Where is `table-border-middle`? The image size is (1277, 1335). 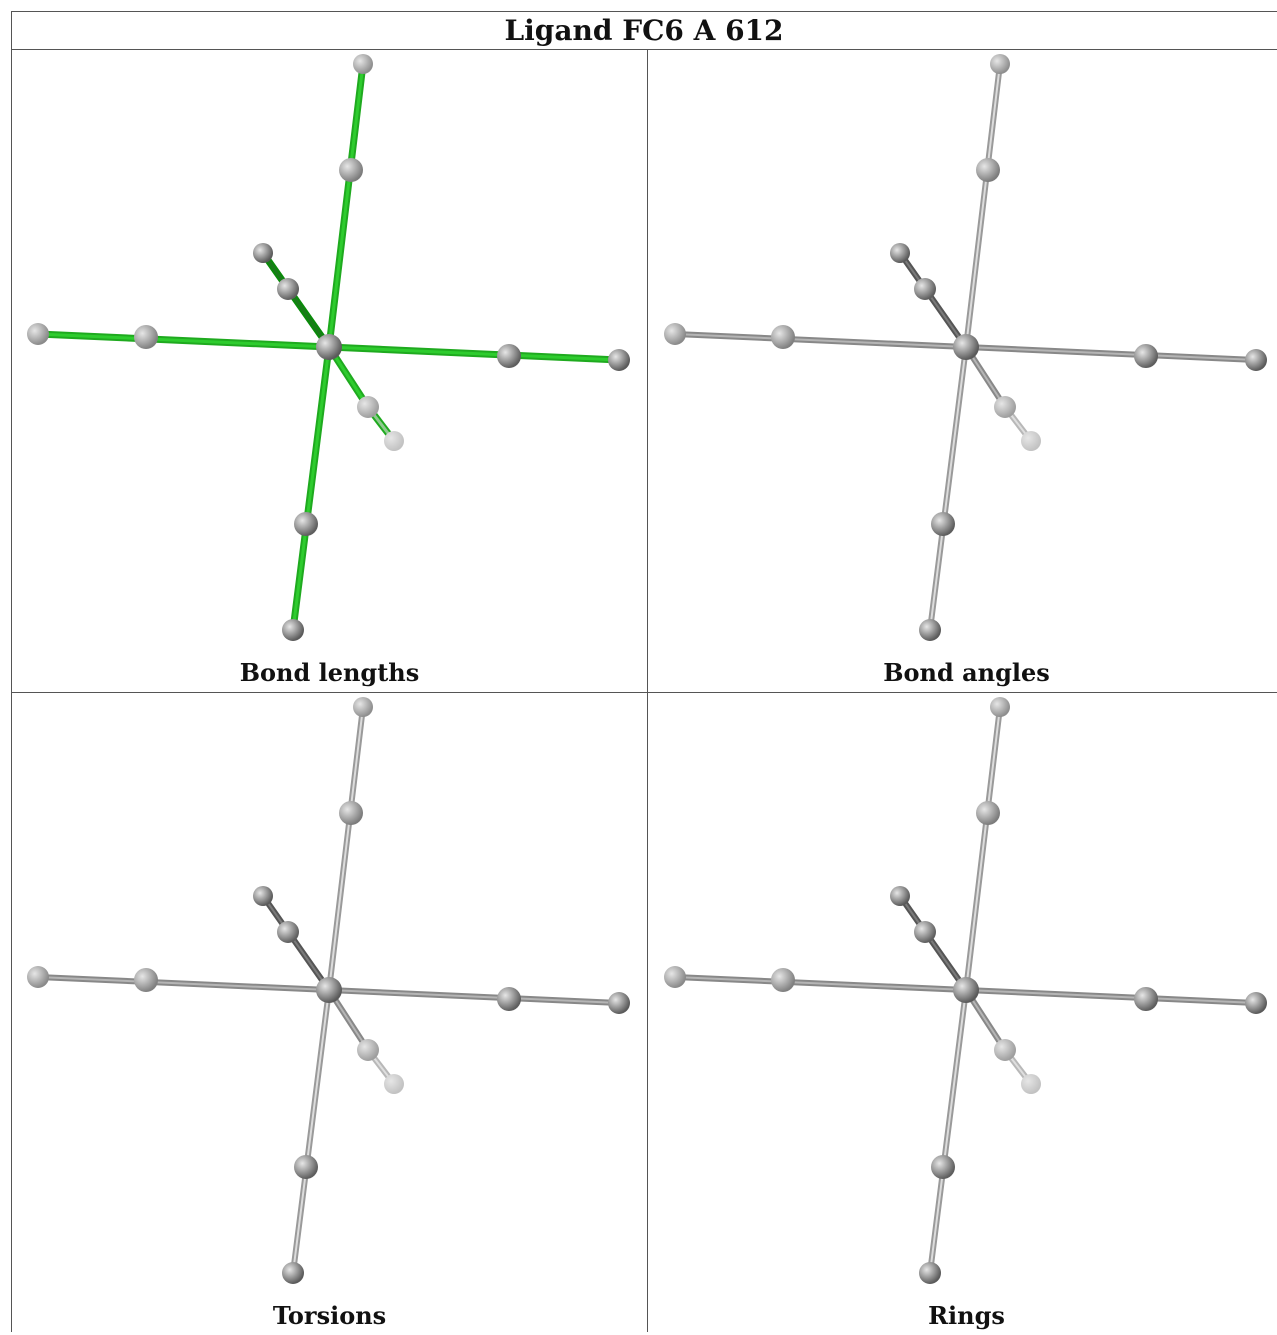
table-border-middle is located at coordinates (644, 692).